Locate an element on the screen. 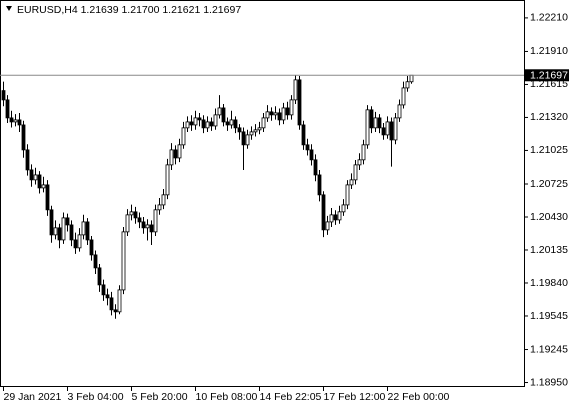 Image resolution: width=571 pixels, height=410 pixels. y-tick-label: 1.22210 is located at coordinates (549, 18).